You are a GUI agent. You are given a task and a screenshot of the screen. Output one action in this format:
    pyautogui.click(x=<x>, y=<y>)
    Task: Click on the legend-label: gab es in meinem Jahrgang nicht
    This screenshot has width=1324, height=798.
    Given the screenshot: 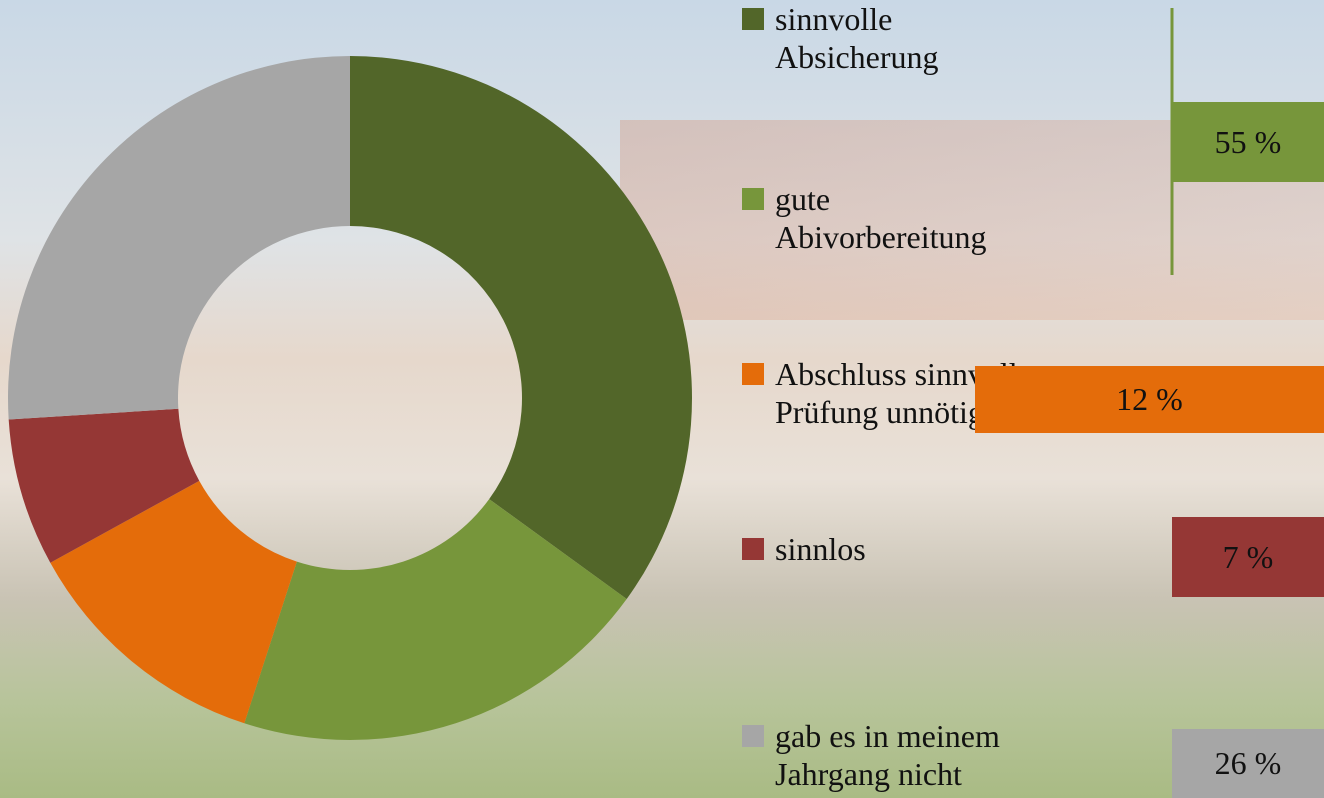 What is the action you would take?
    pyautogui.click(x=887, y=755)
    